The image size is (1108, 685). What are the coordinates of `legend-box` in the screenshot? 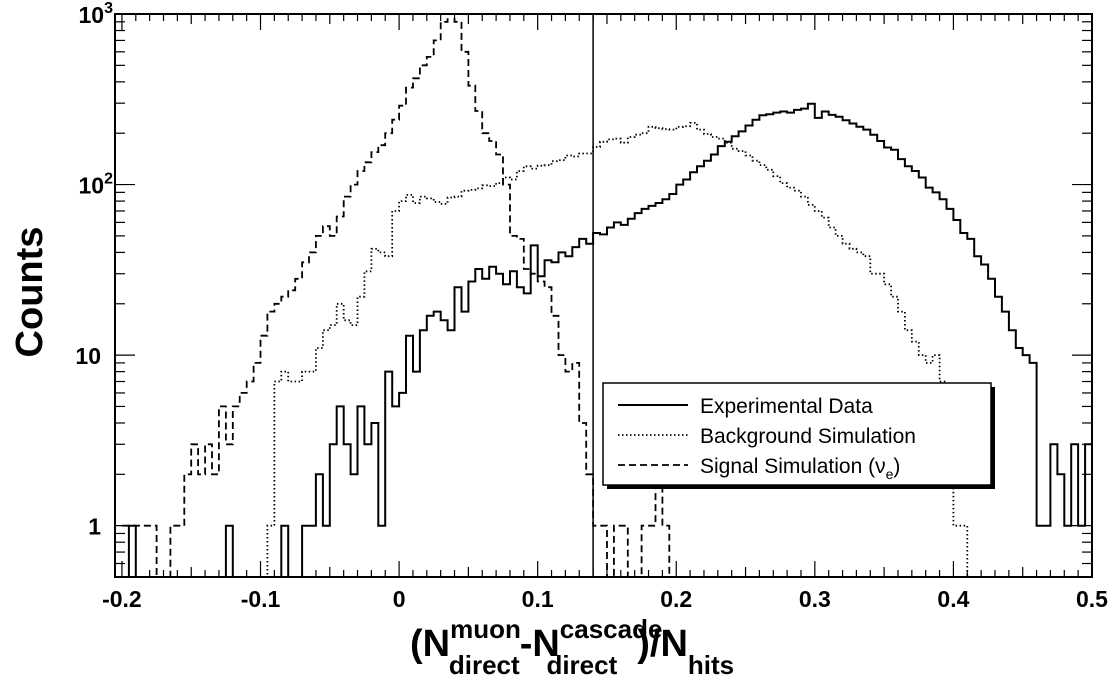 It's located at (797, 434).